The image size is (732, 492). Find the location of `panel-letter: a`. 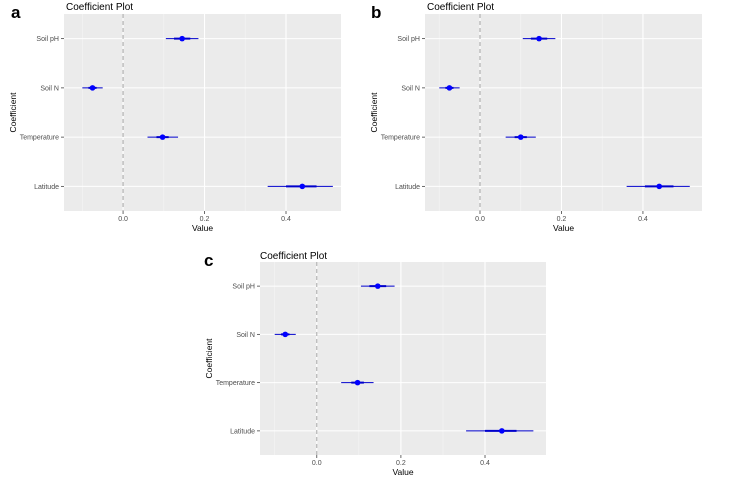

panel-letter: a is located at coordinates (16, 12).